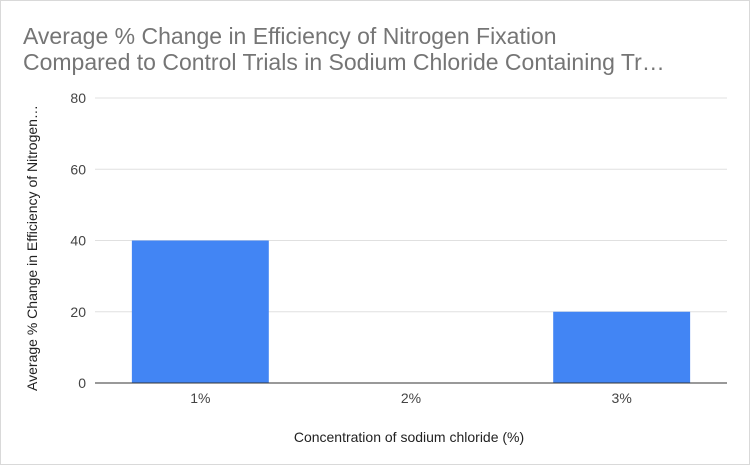  What do you see at coordinates (622, 347) in the screenshot?
I see `bar-3%` at bounding box center [622, 347].